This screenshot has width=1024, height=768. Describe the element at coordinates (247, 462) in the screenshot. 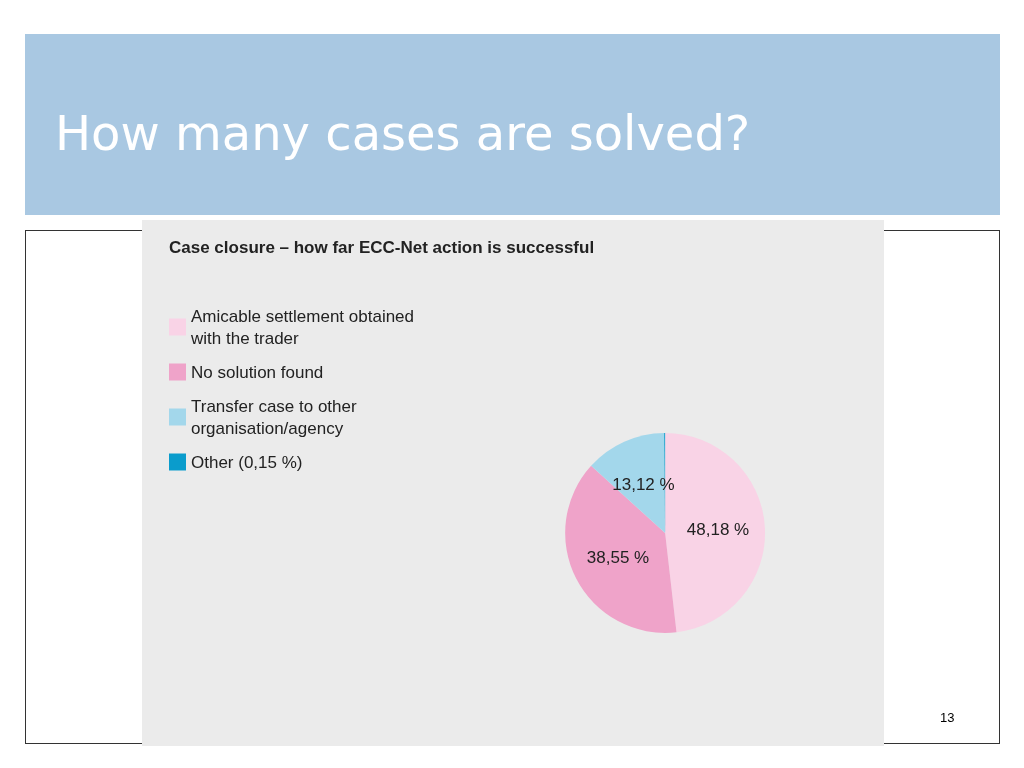

I see `legend-label: Other (0,15 %)` at that location.